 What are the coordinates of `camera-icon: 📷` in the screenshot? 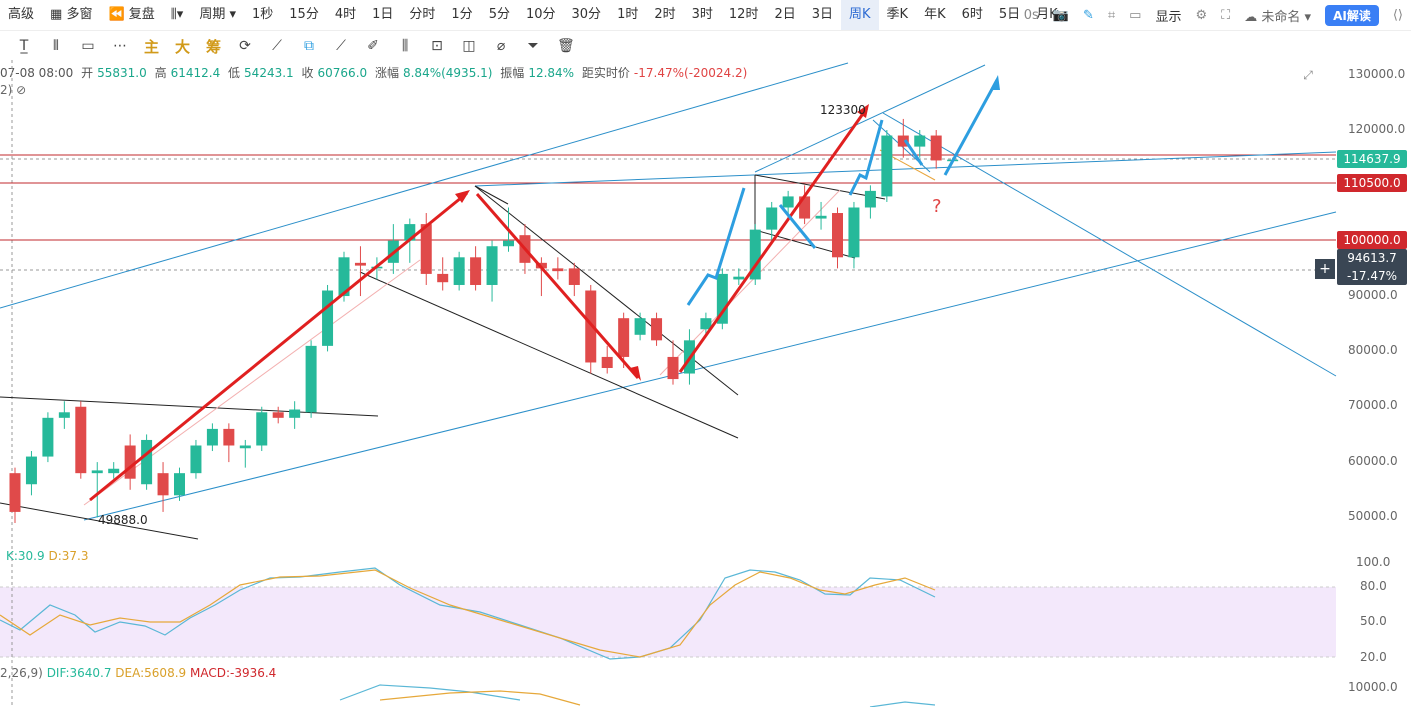 It's located at (1060, 15).